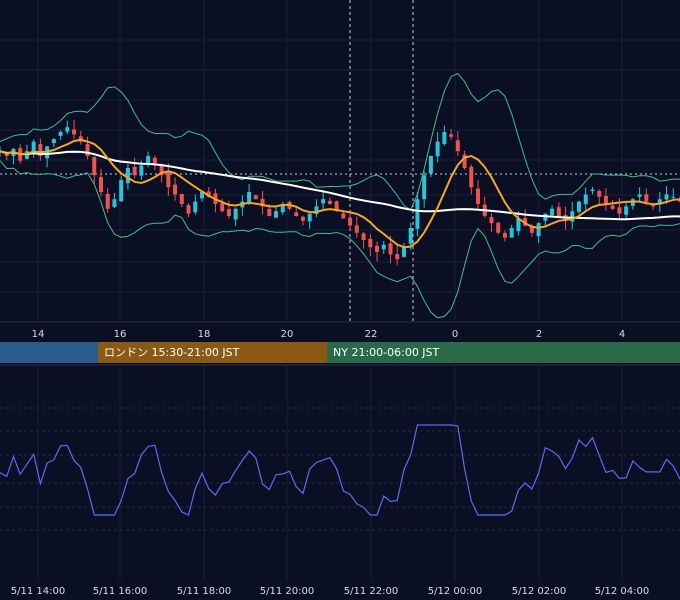 Image resolution: width=680 pixels, height=600 pixels. I want to click on osc-x-tick-label: 5/11 16:00, so click(120, 591).